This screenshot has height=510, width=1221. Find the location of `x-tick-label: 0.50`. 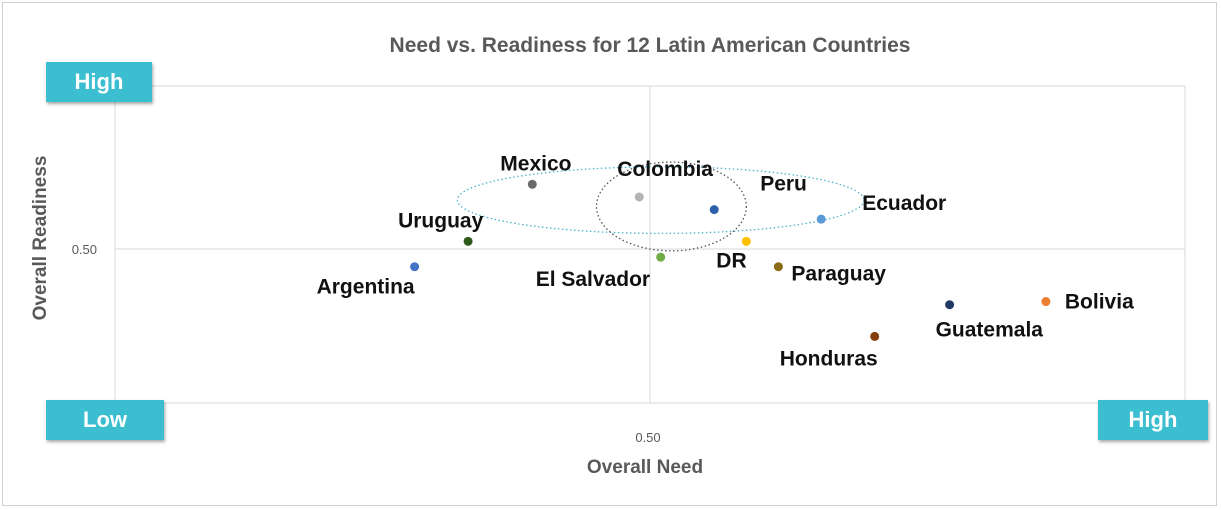

x-tick-label: 0.50 is located at coordinates (647, 437).